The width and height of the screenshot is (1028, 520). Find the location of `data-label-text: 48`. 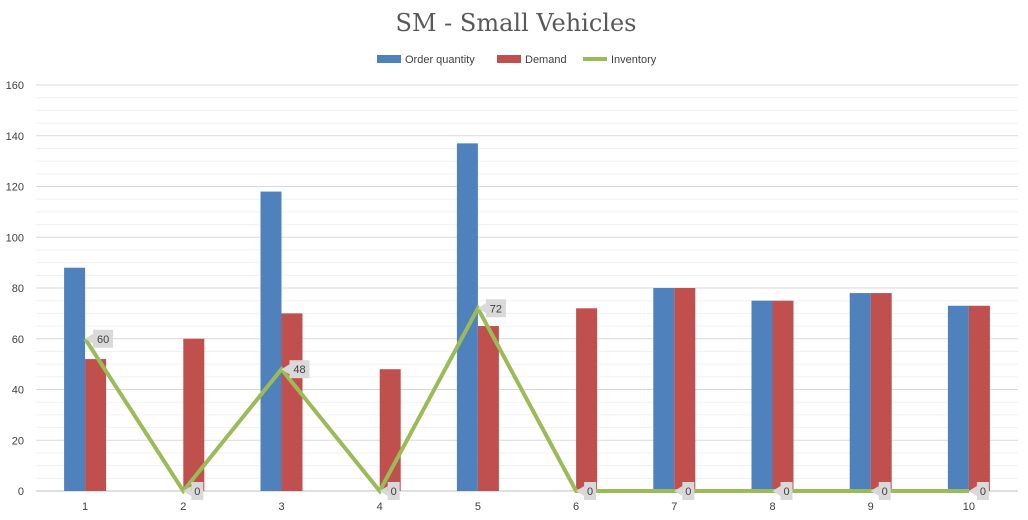

data-label-text: 48 is located at coordinates (299, 370).